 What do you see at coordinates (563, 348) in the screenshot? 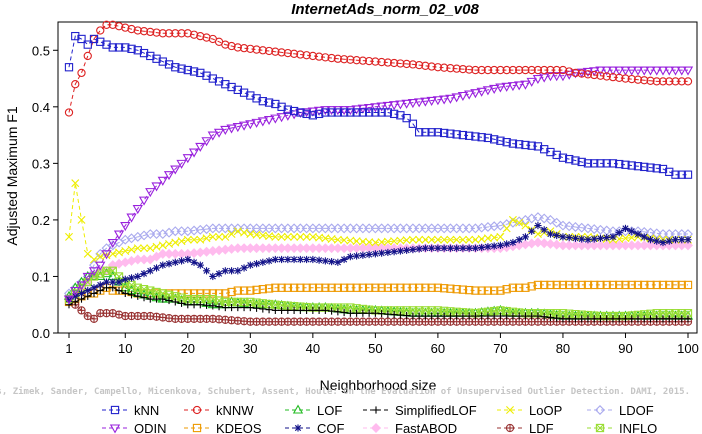
I see `x-tick-label: 80` at bounding box center [563, 348].